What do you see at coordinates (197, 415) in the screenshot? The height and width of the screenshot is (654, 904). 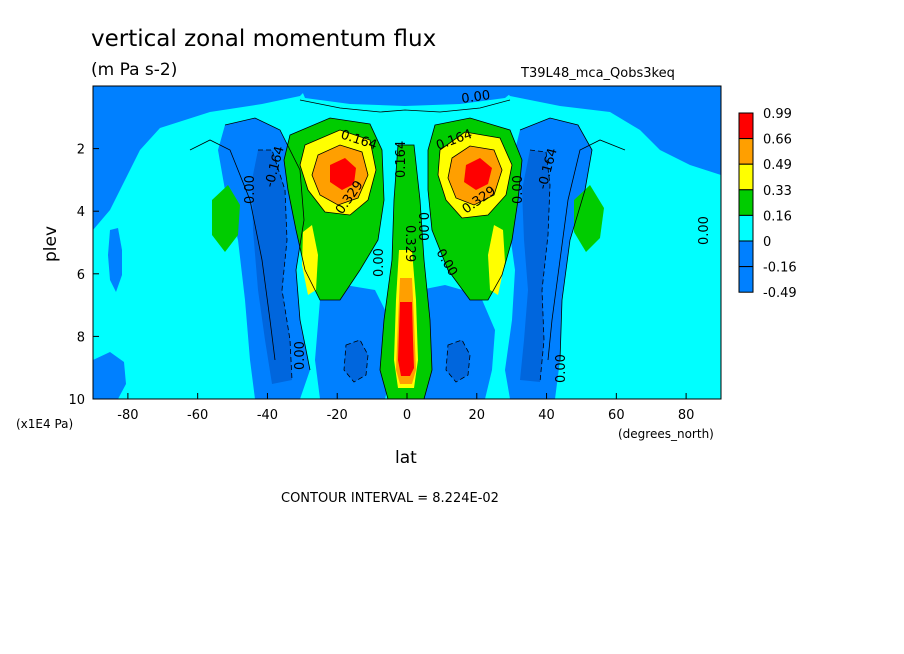 I see `x-tick-label: -60` at bounding box center [197, 415].